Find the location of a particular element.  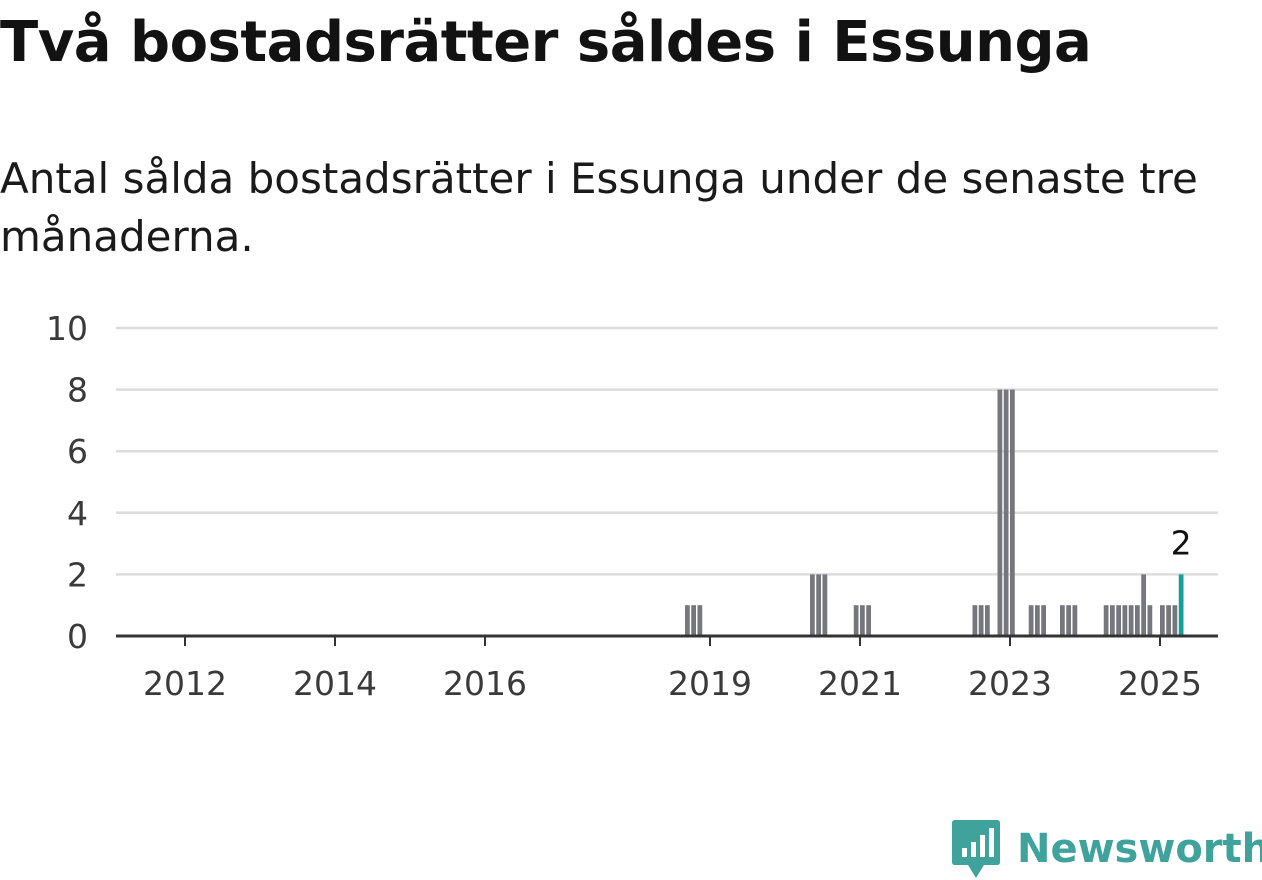

x-axis-labels: 2012 2014 2016 2019 2021 2023 2025 is located at coordinates (672, 683).